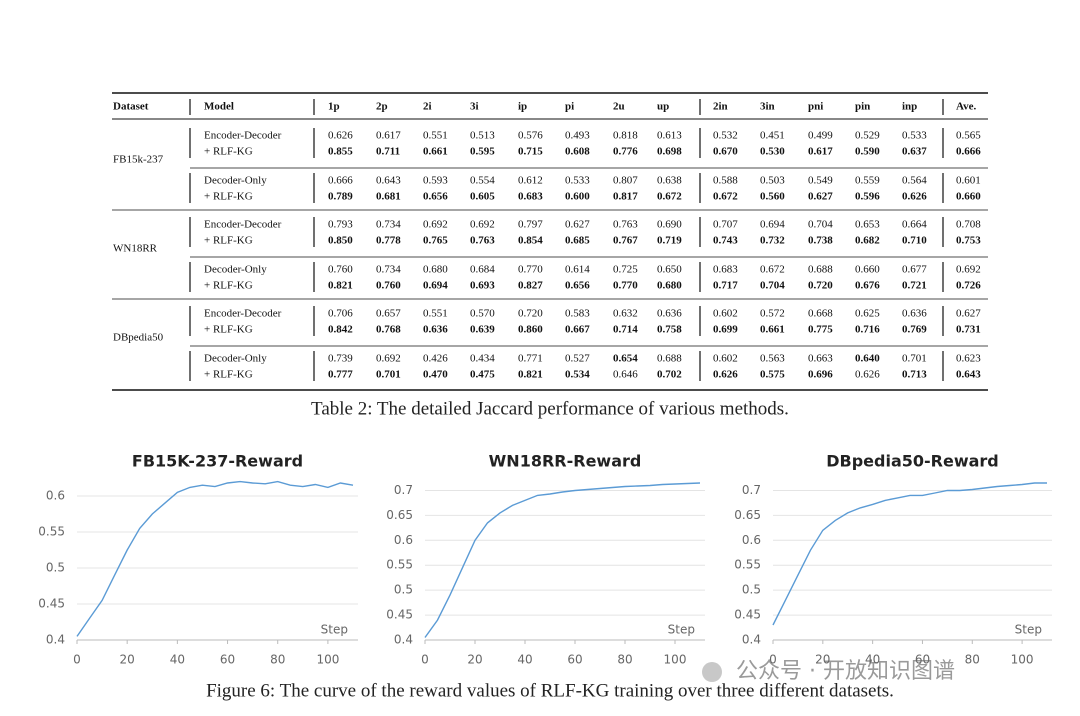  Describe the element at coordinates (712, 672) in the screenshot. I see `watermark-icon` at that location.